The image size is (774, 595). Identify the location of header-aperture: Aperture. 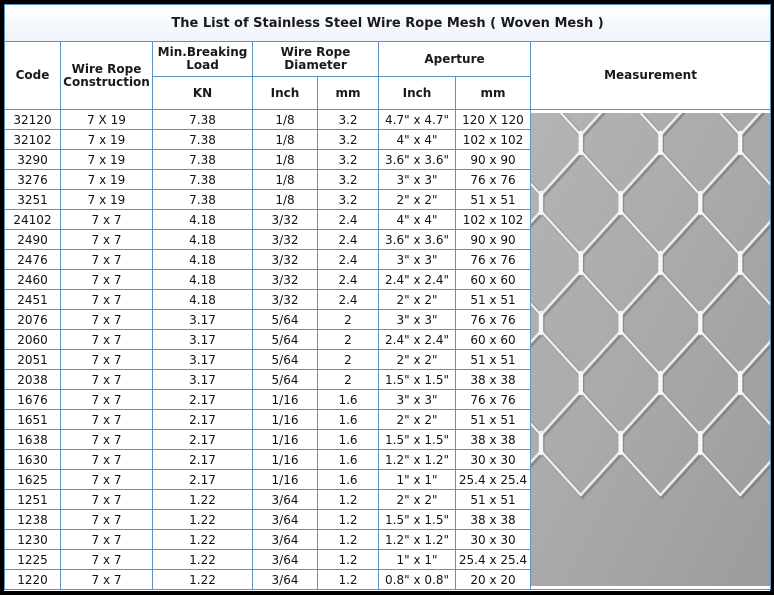
(454, 59).